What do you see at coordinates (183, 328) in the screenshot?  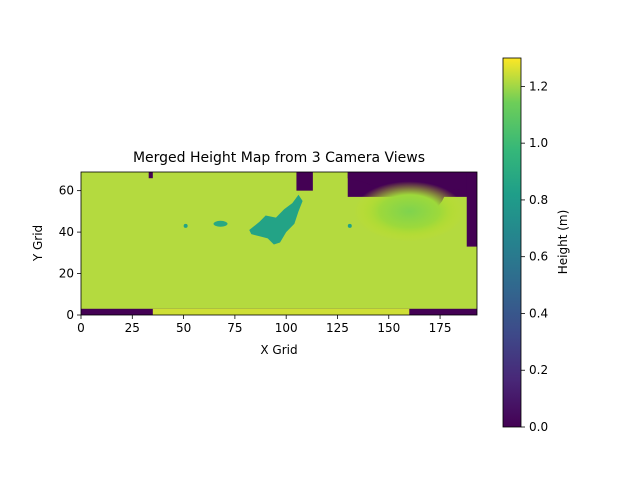 I see `x-tick-label: 50` at bounding box center [183, 328].